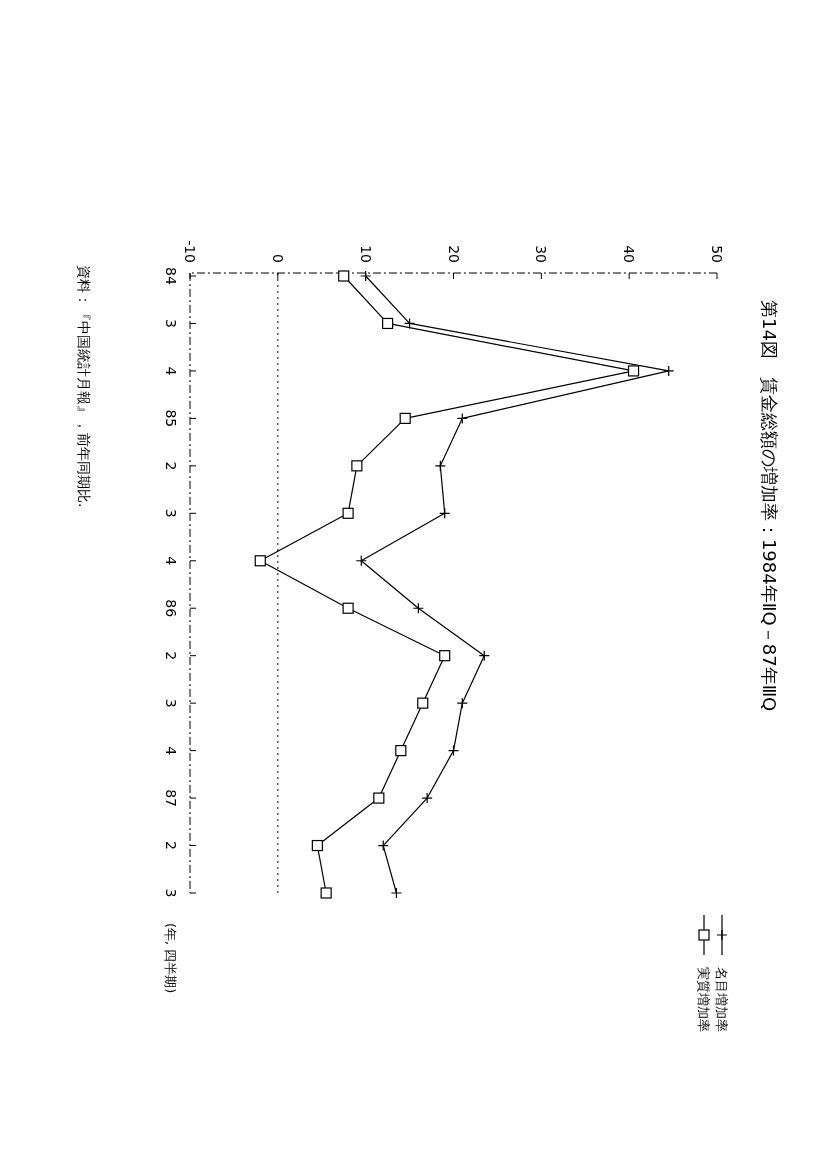  Describe the element at coordinates (541, 254) in the screenshot. I see `x-tick-label: 30` at that location.